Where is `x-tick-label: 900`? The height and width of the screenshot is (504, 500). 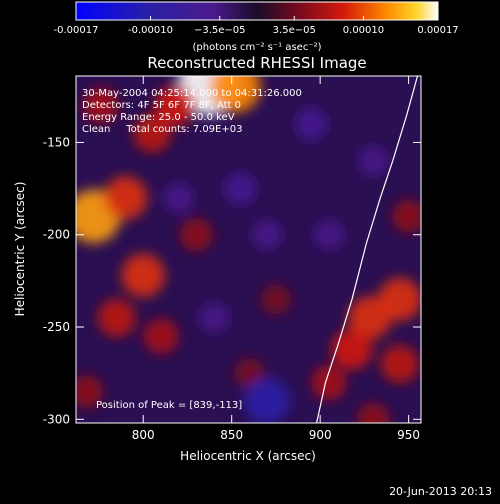 x-tick-label: 900 is located at coordinates (320, 435).